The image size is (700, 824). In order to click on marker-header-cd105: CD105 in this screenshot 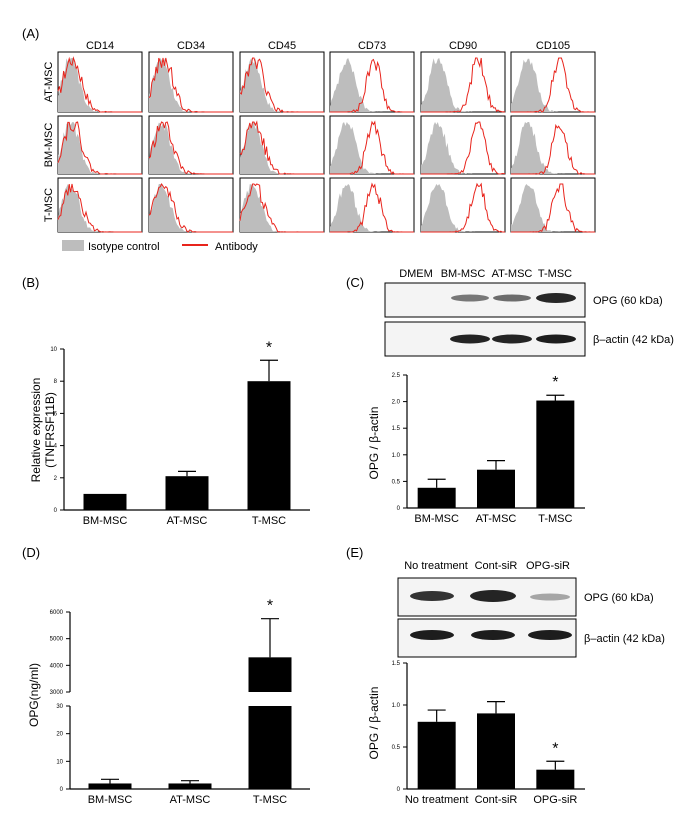, I will do `click(553, 46)`.